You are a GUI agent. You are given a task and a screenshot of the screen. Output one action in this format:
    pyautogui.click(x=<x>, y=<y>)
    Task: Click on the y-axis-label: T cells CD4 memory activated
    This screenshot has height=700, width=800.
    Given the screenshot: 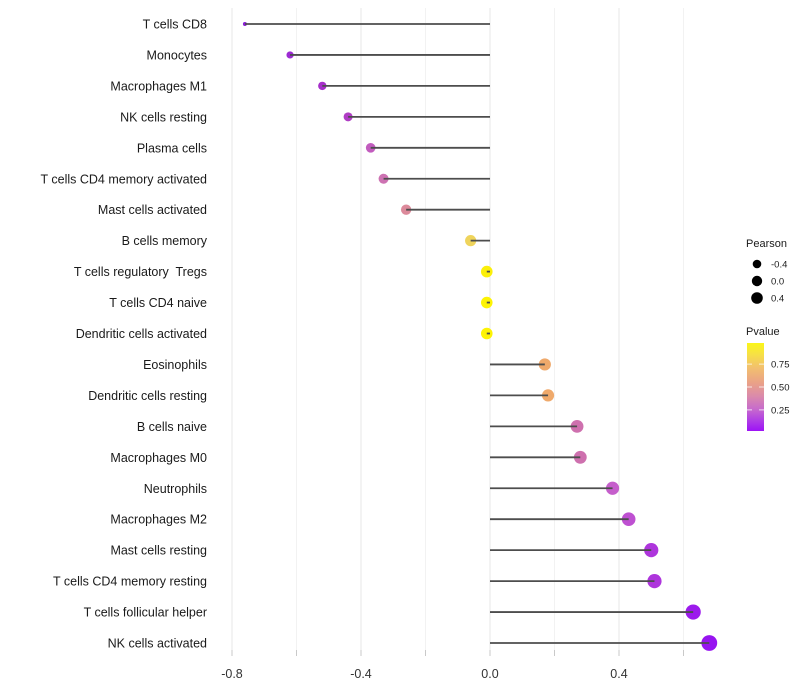 What is the action you would take?
    pyautogui.click(x=124, y=179)
    